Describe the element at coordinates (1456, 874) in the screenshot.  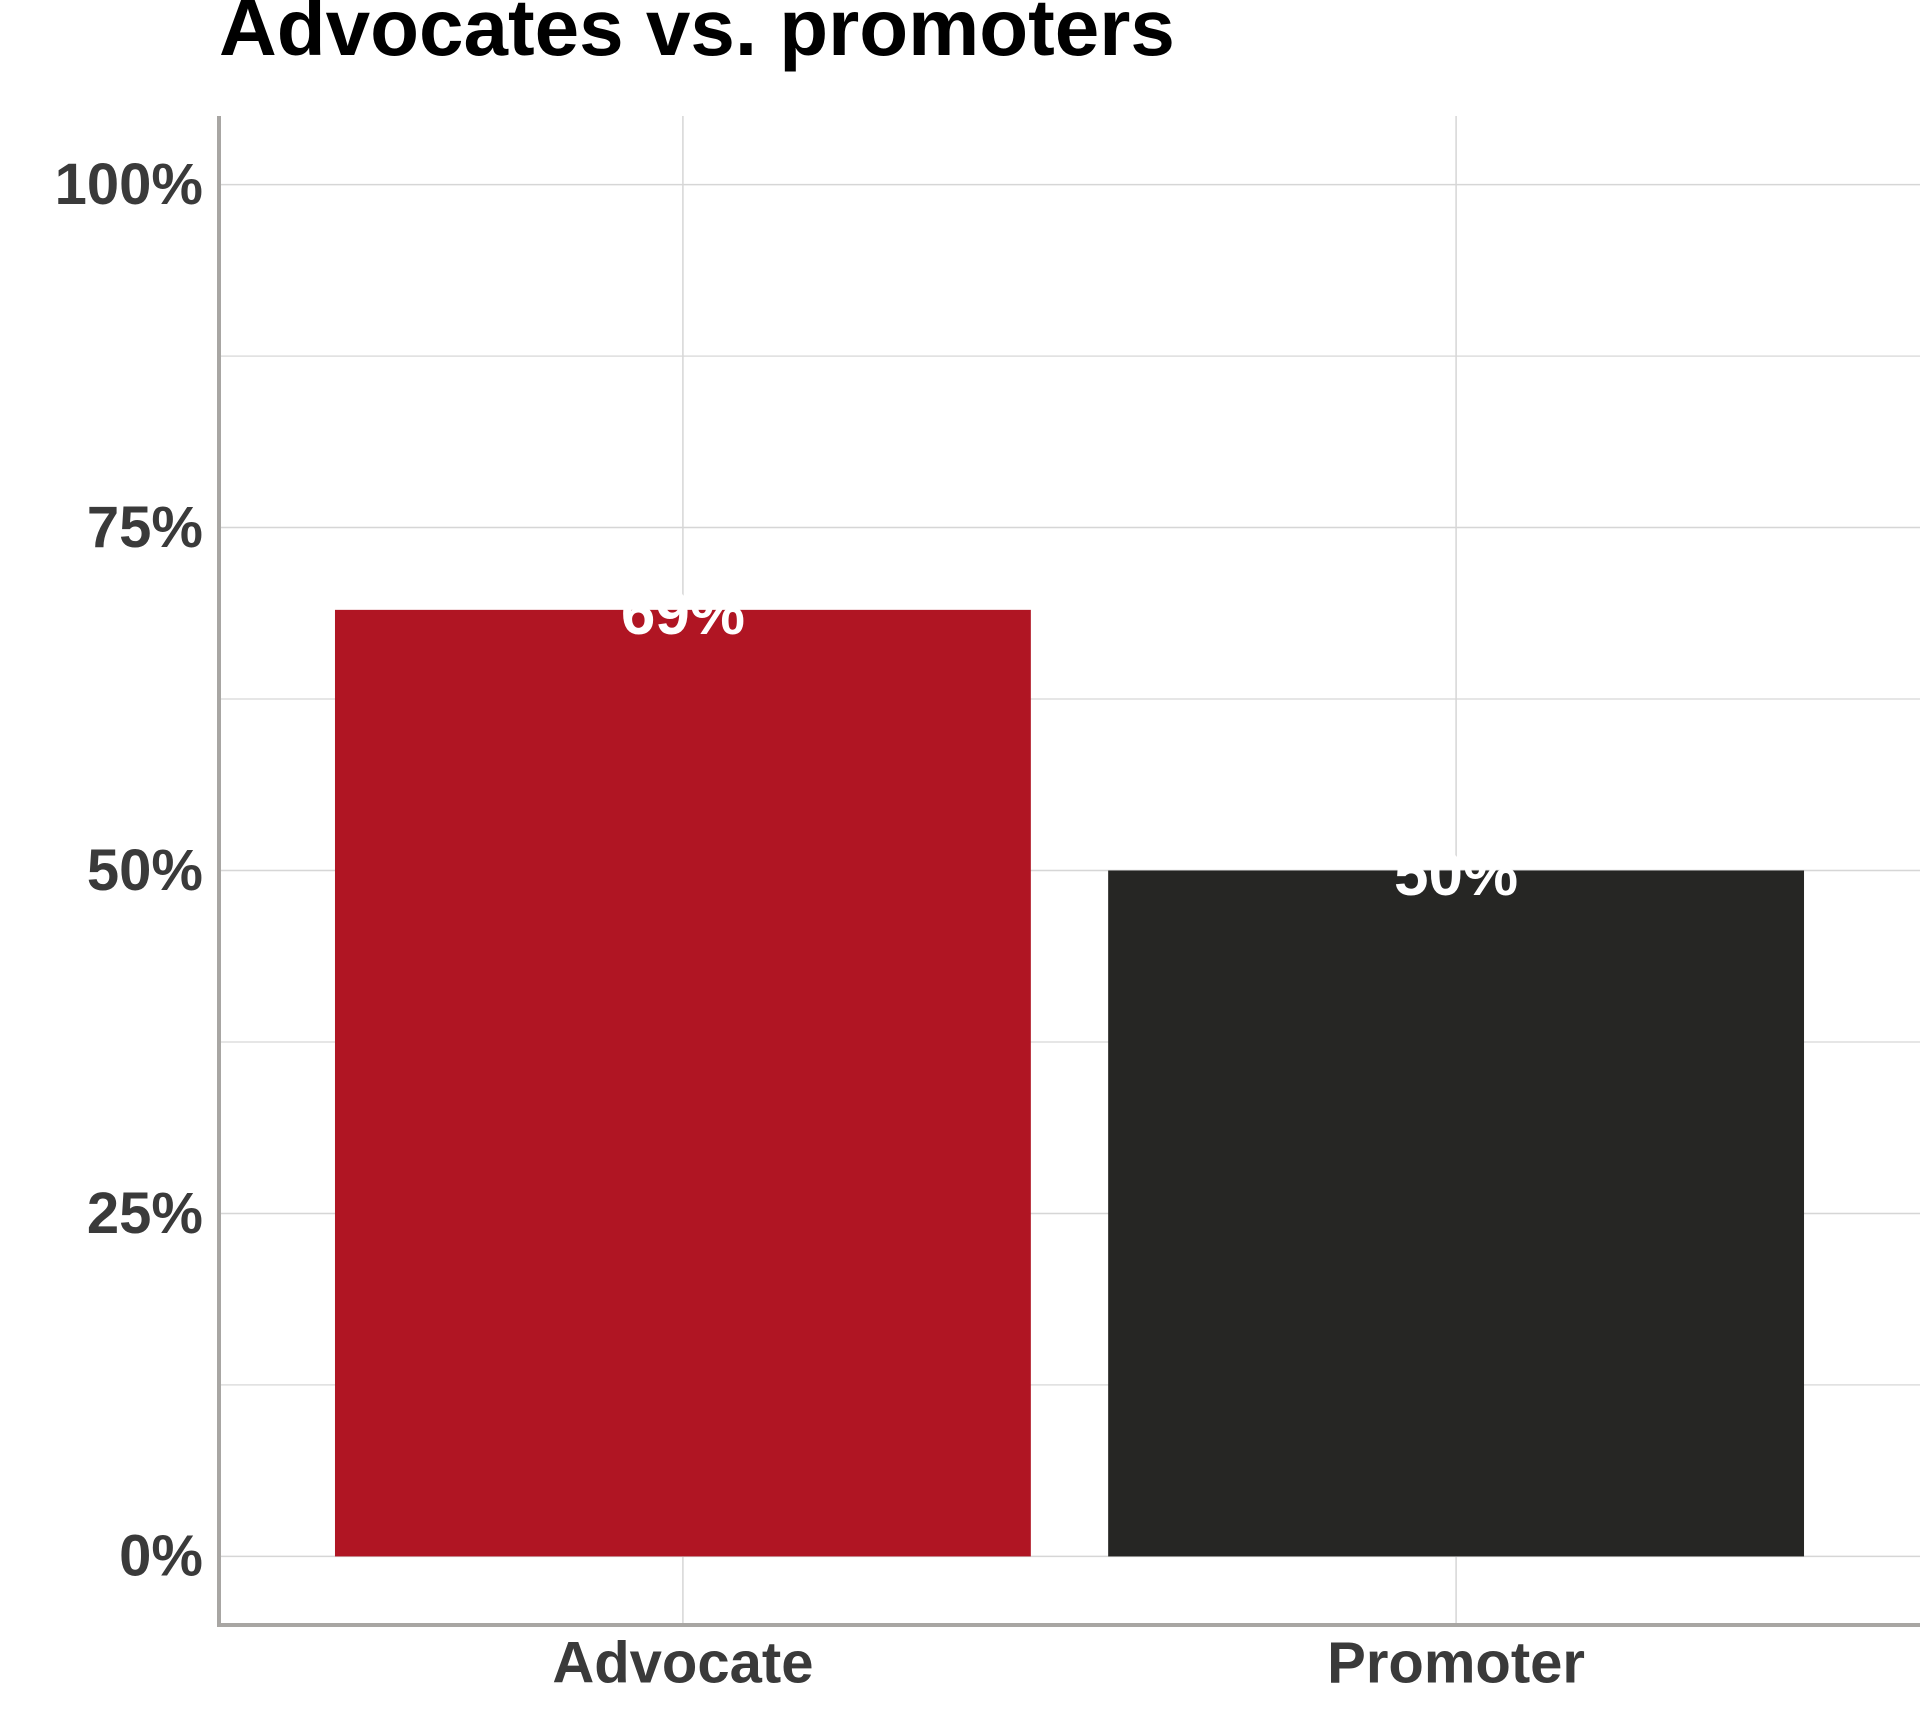
I see `value-label: 50%` at that location.